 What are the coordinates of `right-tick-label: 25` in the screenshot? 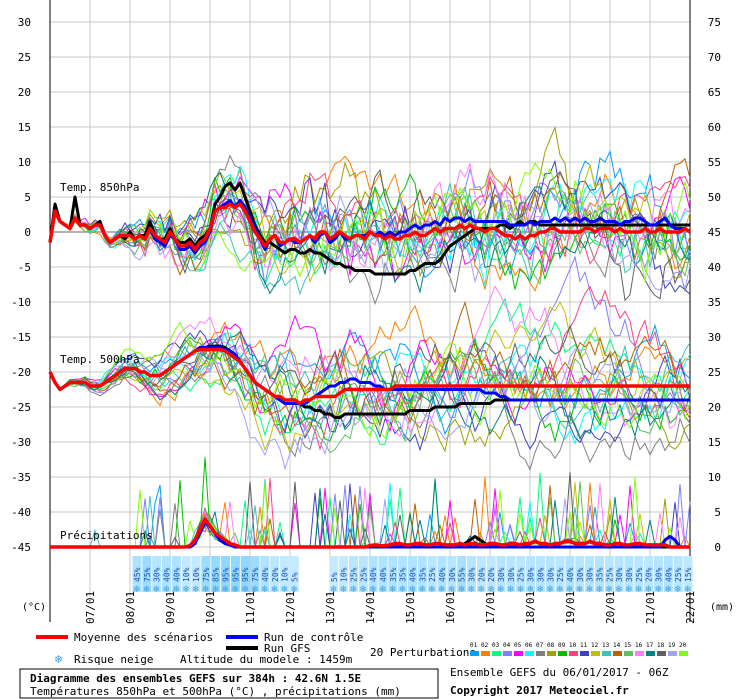 It's located at (714, 372).